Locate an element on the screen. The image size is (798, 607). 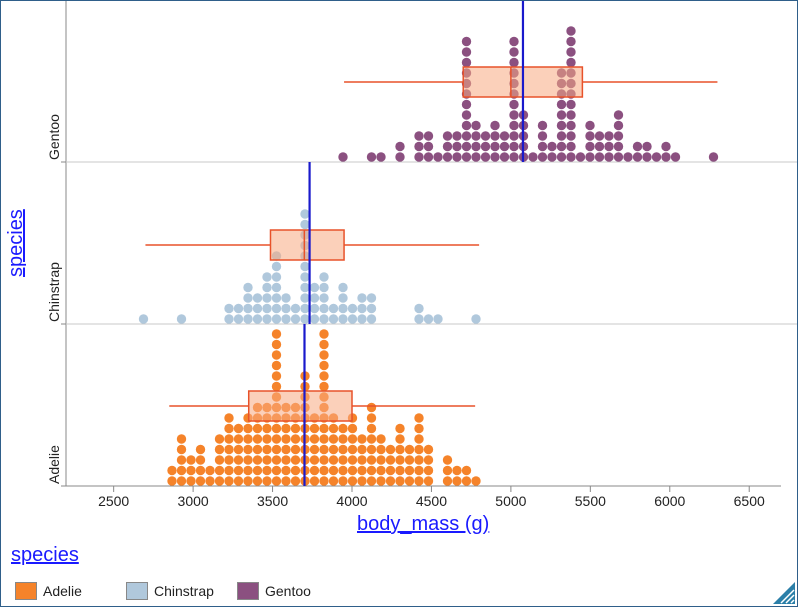
legend-item-adelie: Adelie is located at coordinates (48, 591).